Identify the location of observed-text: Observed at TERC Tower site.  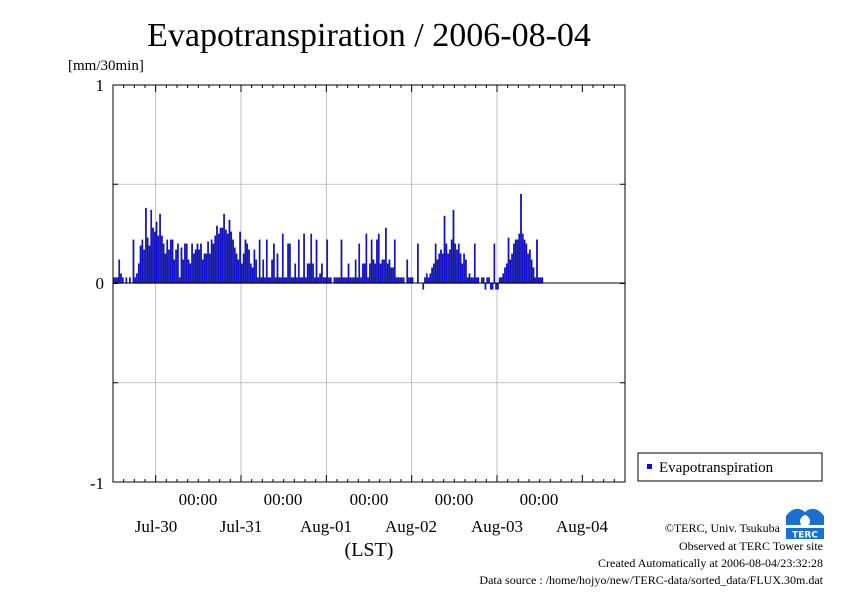
(751, 546).